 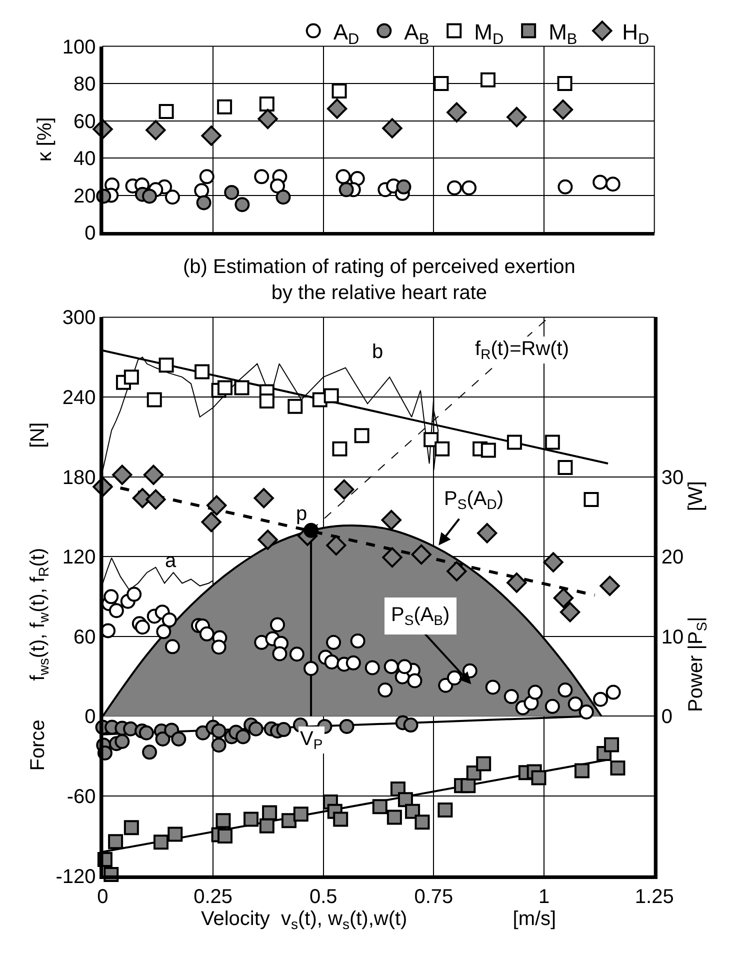 I want to click on annotation: p, so click(x=302, y=514).